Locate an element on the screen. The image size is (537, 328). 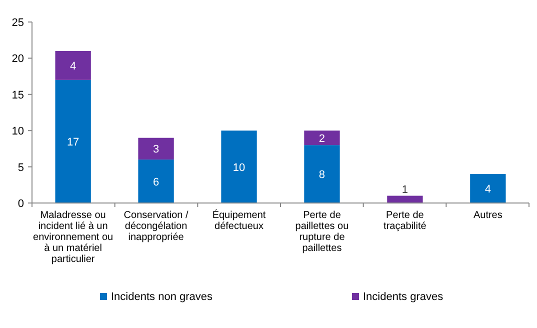
data-label: 6 is located at coordinates (156, 182).